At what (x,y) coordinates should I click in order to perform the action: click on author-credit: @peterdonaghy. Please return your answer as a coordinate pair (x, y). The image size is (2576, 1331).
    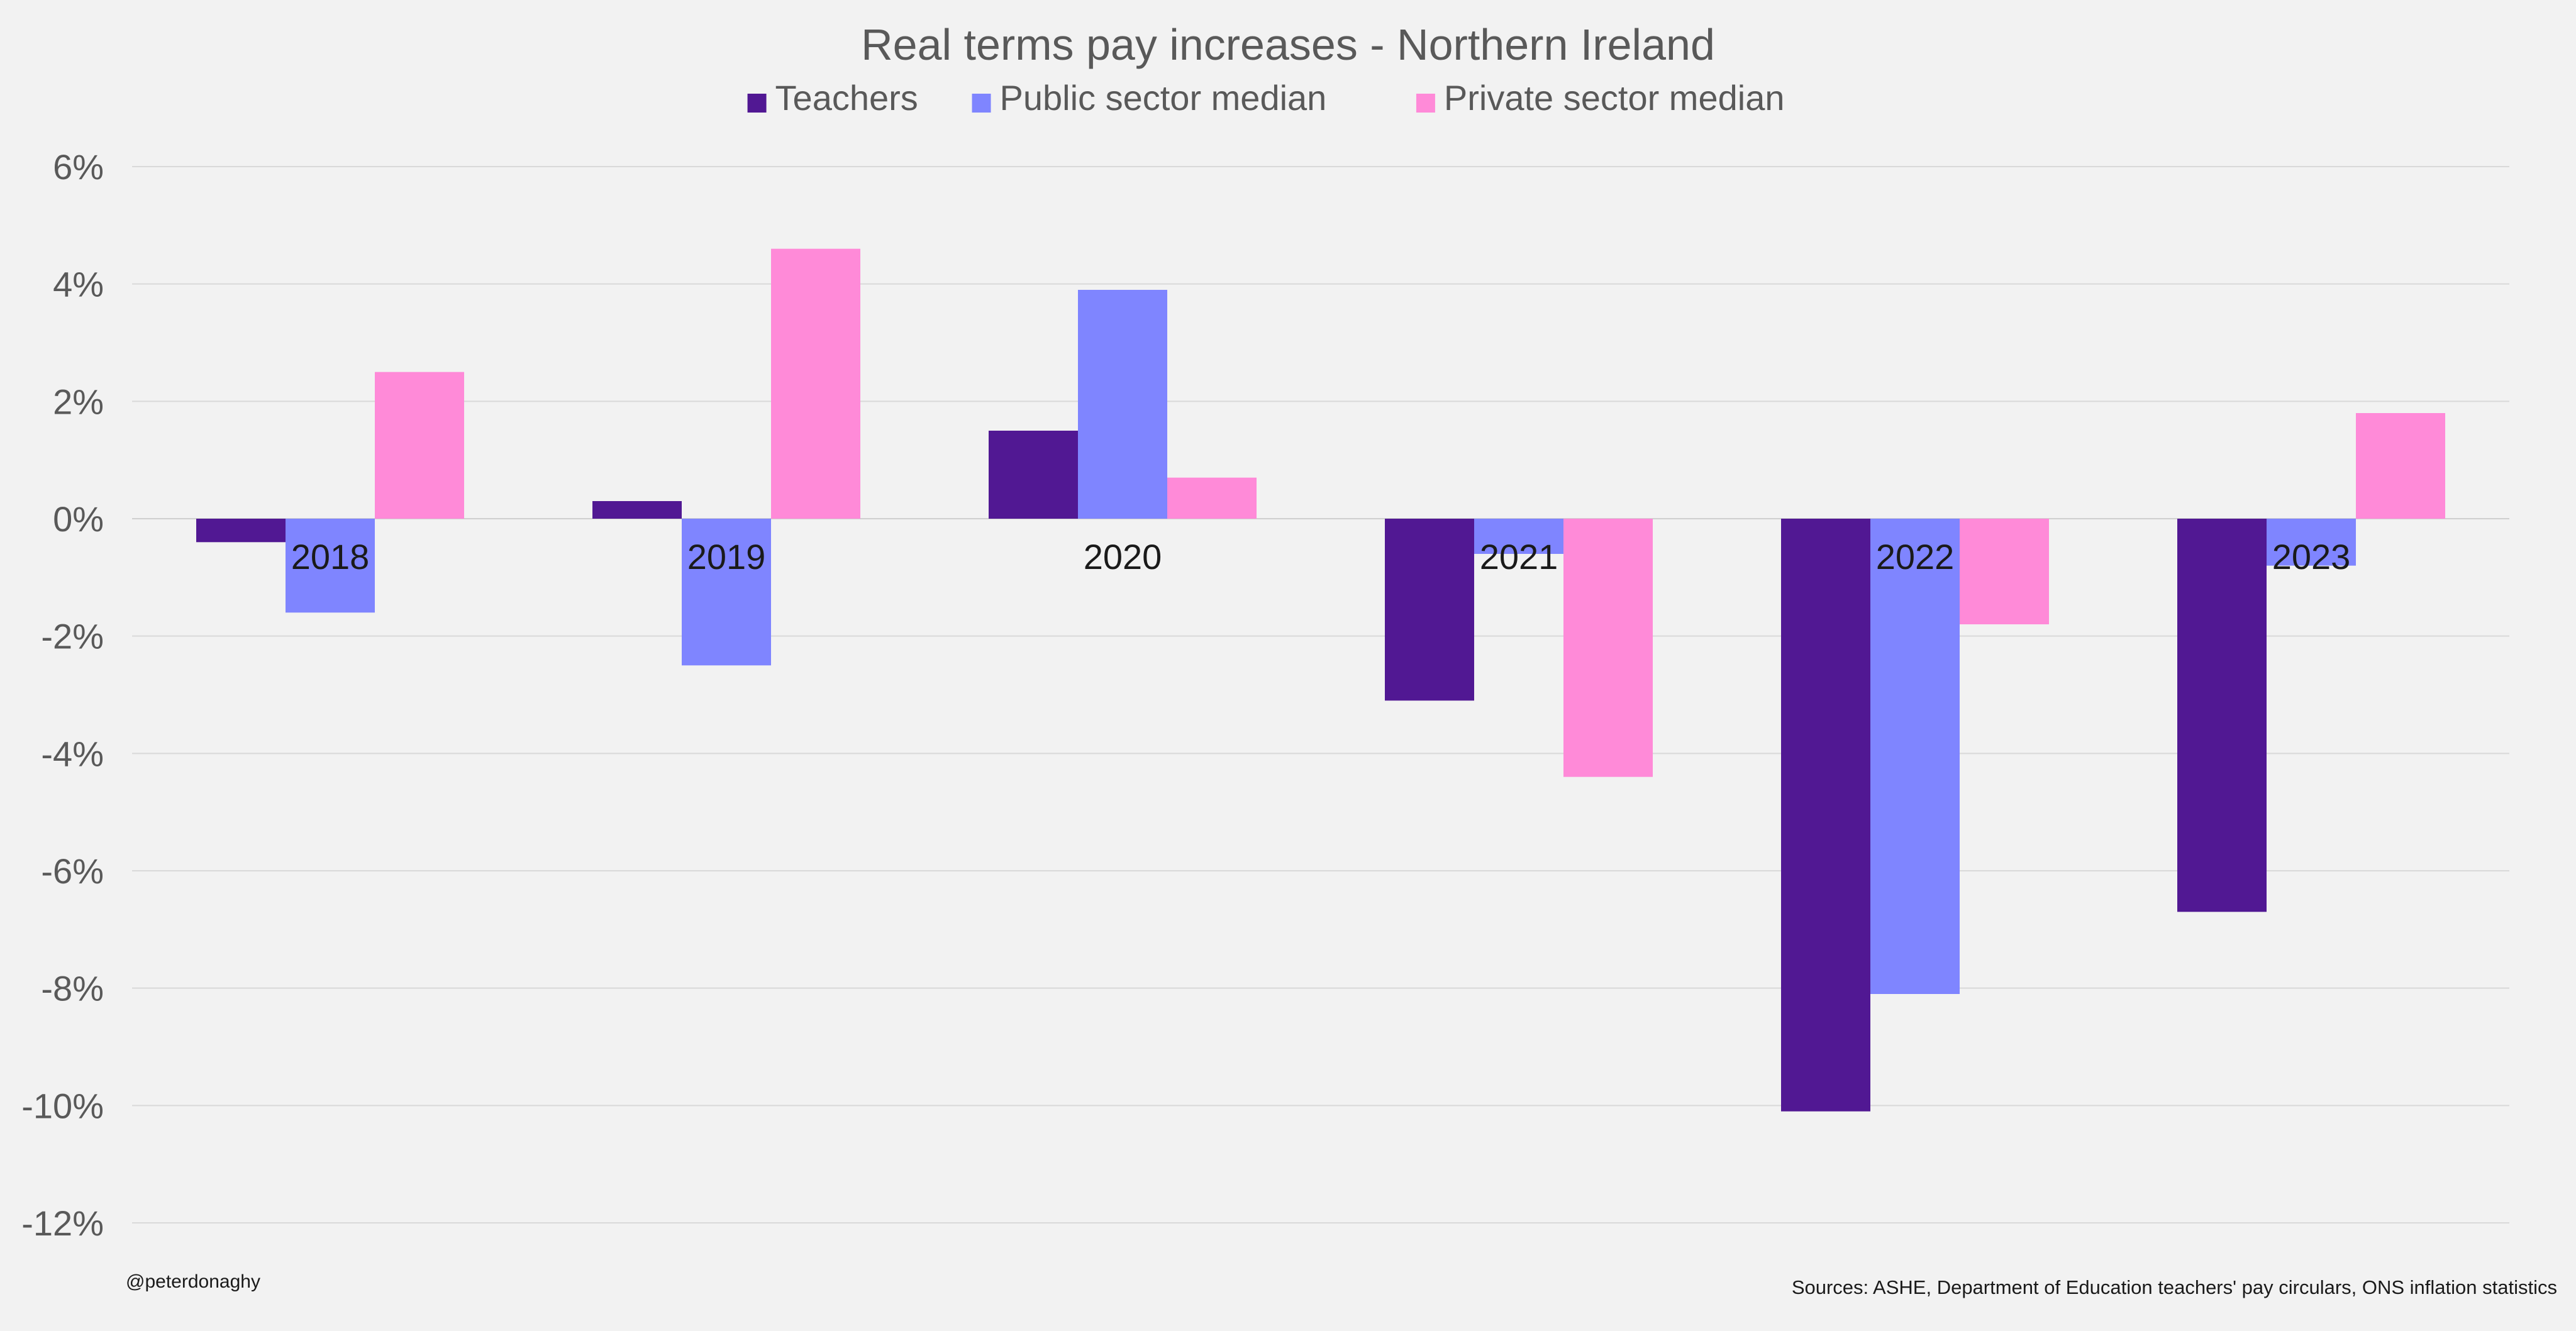
    Looking at the image, I should click on (193, 1281).